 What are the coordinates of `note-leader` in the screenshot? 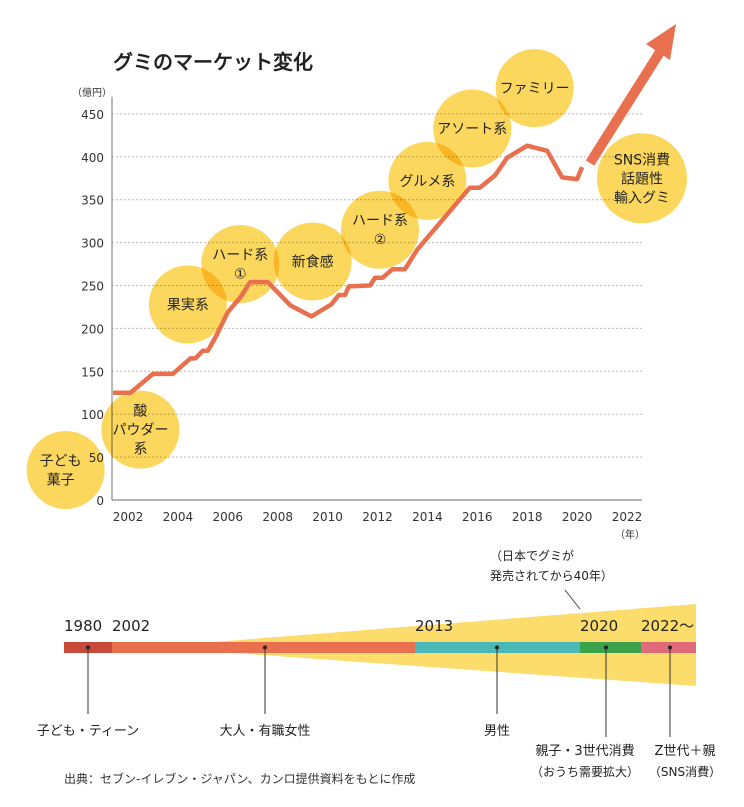 It's located at (572, 599).